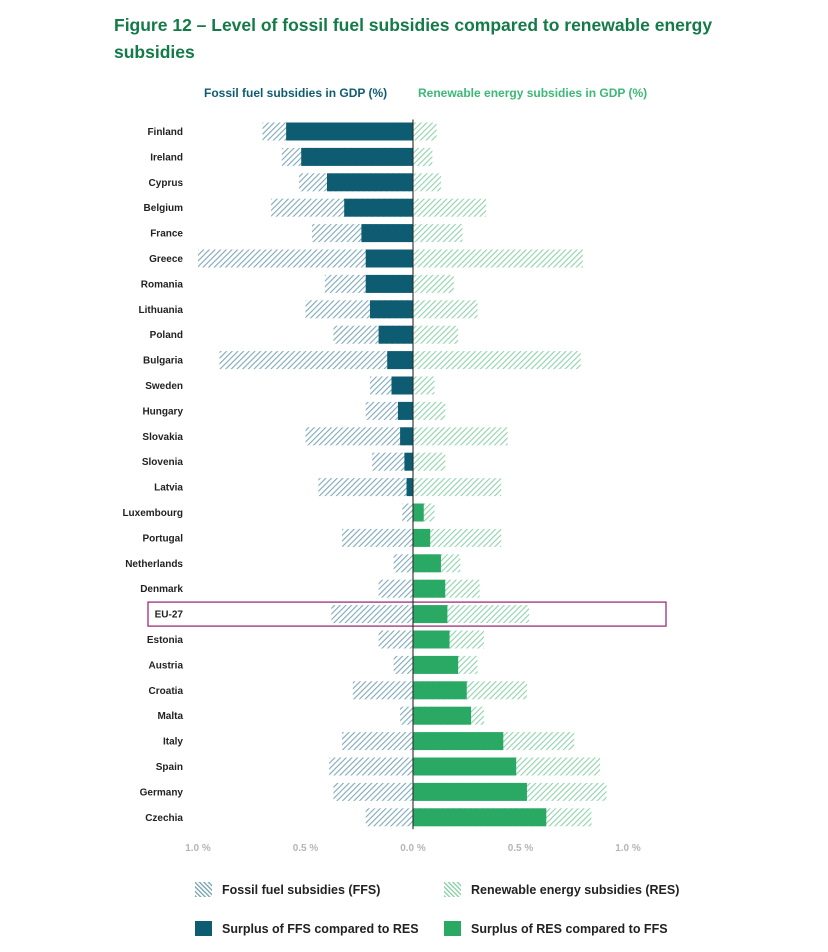 The height and width of the screenshot is (952, 828). What do you see at coordinates (165, 640) in the screenshot?
I see `category-label: Estonia` at bounding box center [165, 640].